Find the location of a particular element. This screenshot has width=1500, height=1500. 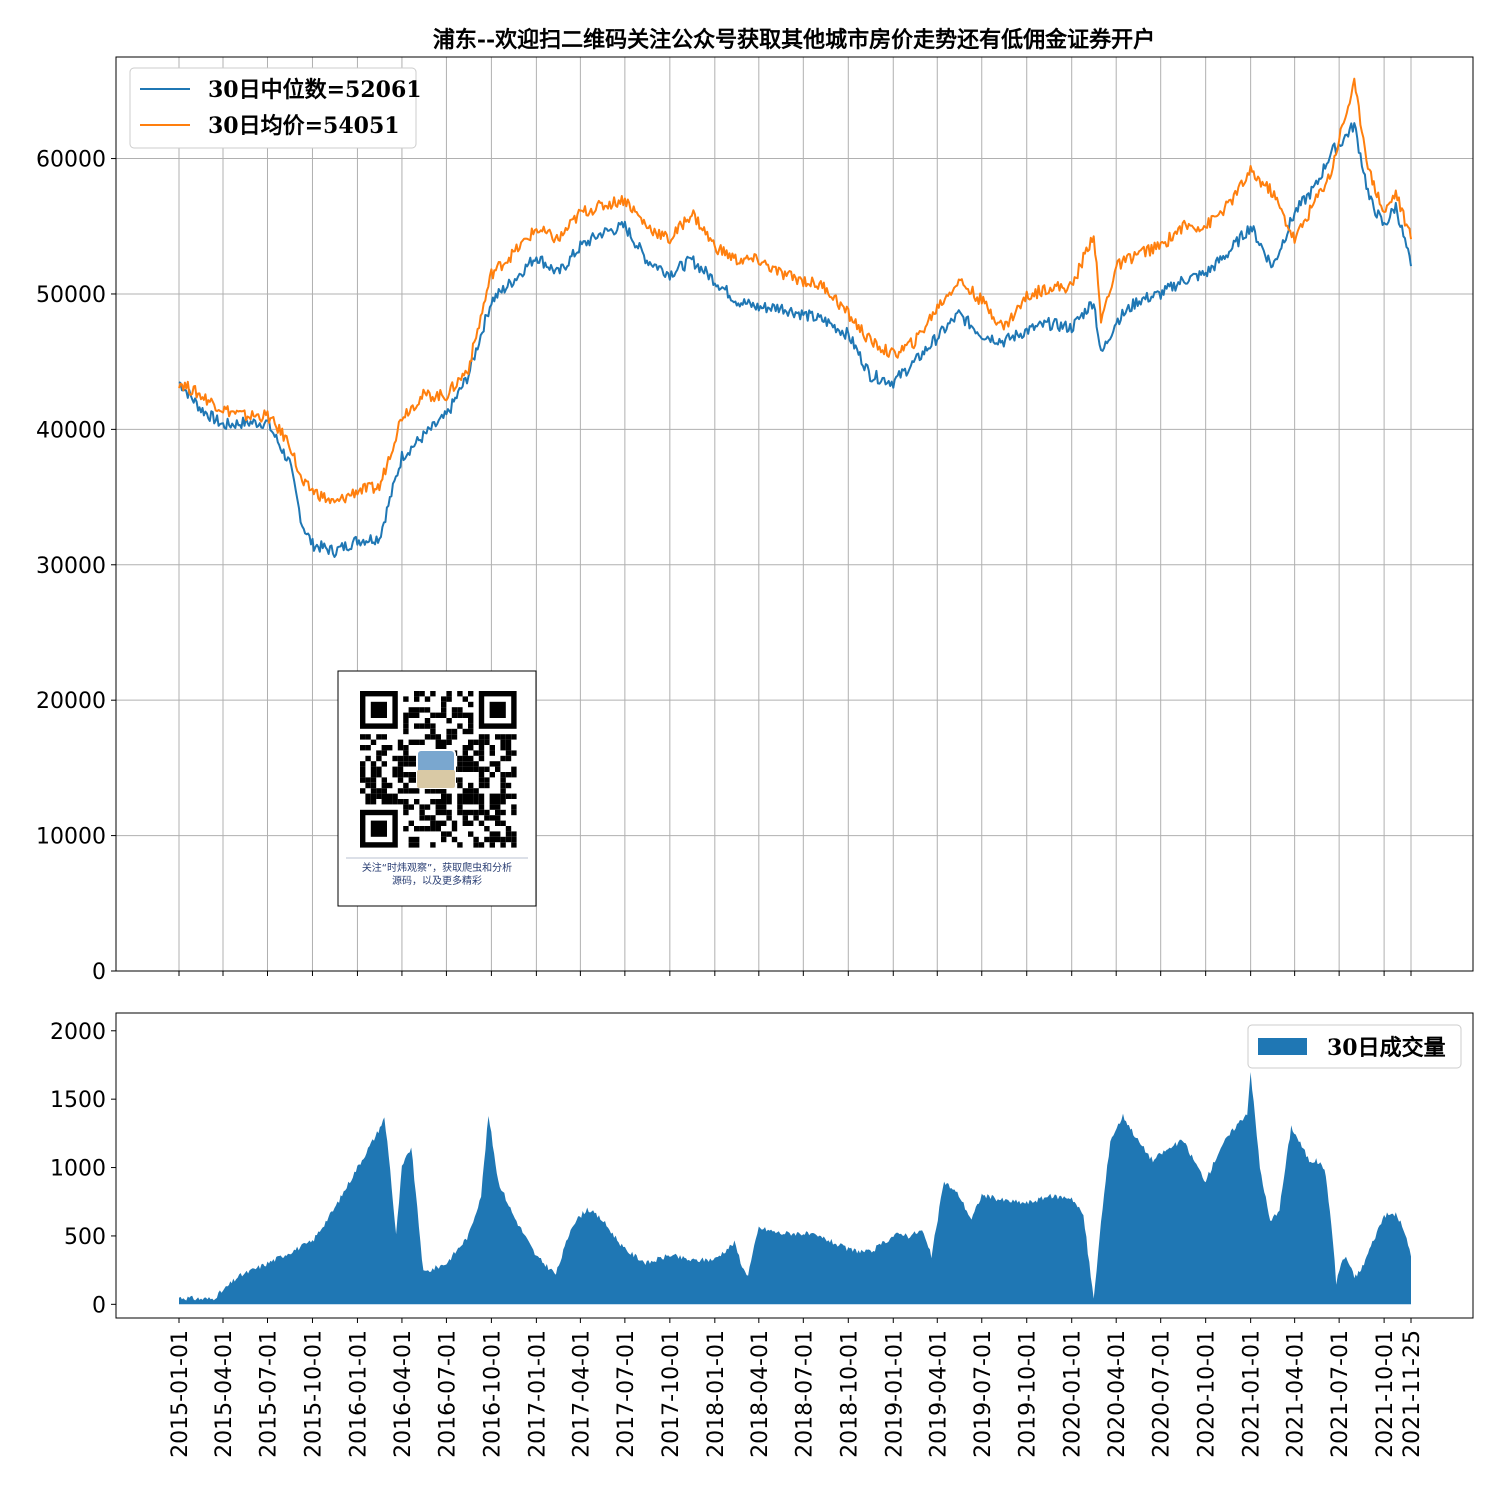

x-tick-label: 2015-01-01 is located at coordinates (180, 1394).